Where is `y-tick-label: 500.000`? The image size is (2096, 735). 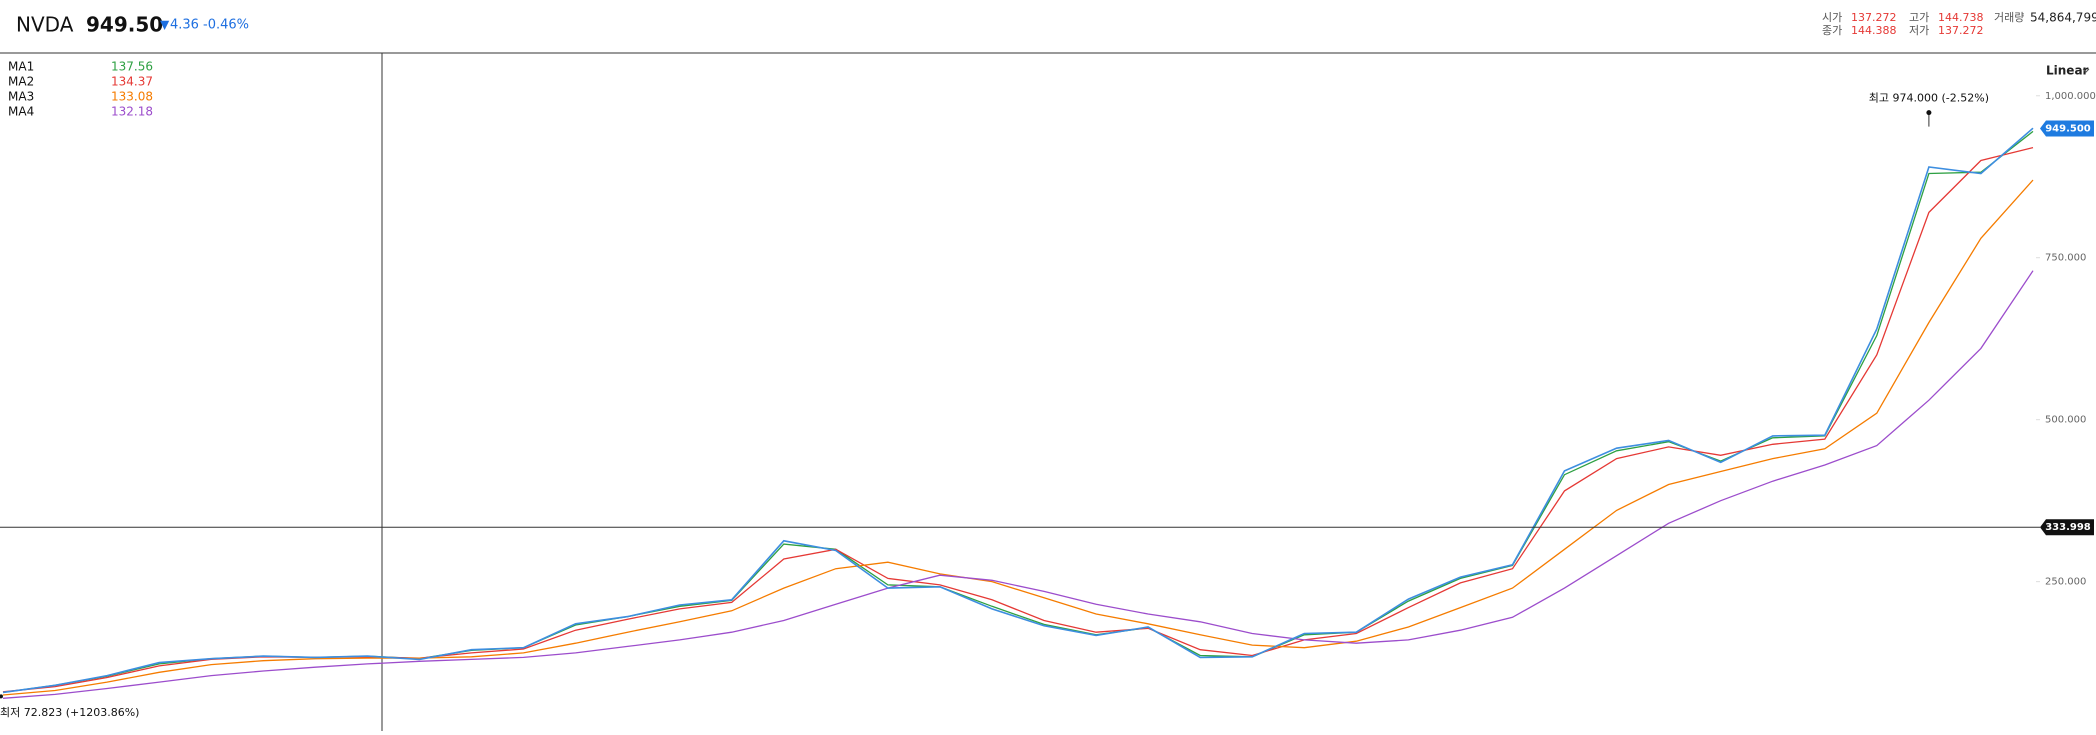
y-tick-label: 500.000 is located at coordinates (2065, 420).